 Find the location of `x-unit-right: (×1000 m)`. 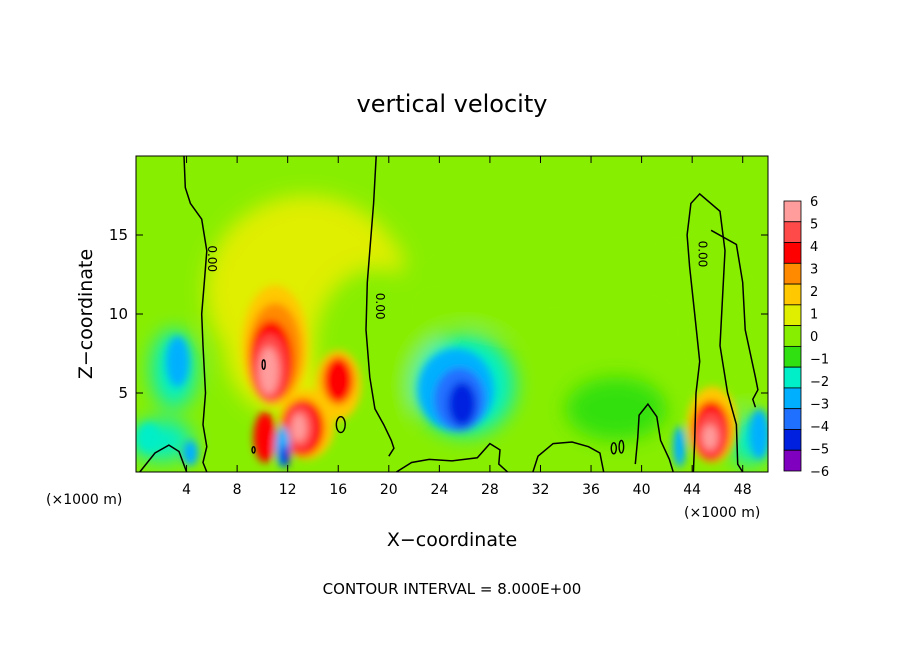

x-unit-right: (×1000 m) is located at coordinates (722, 513).